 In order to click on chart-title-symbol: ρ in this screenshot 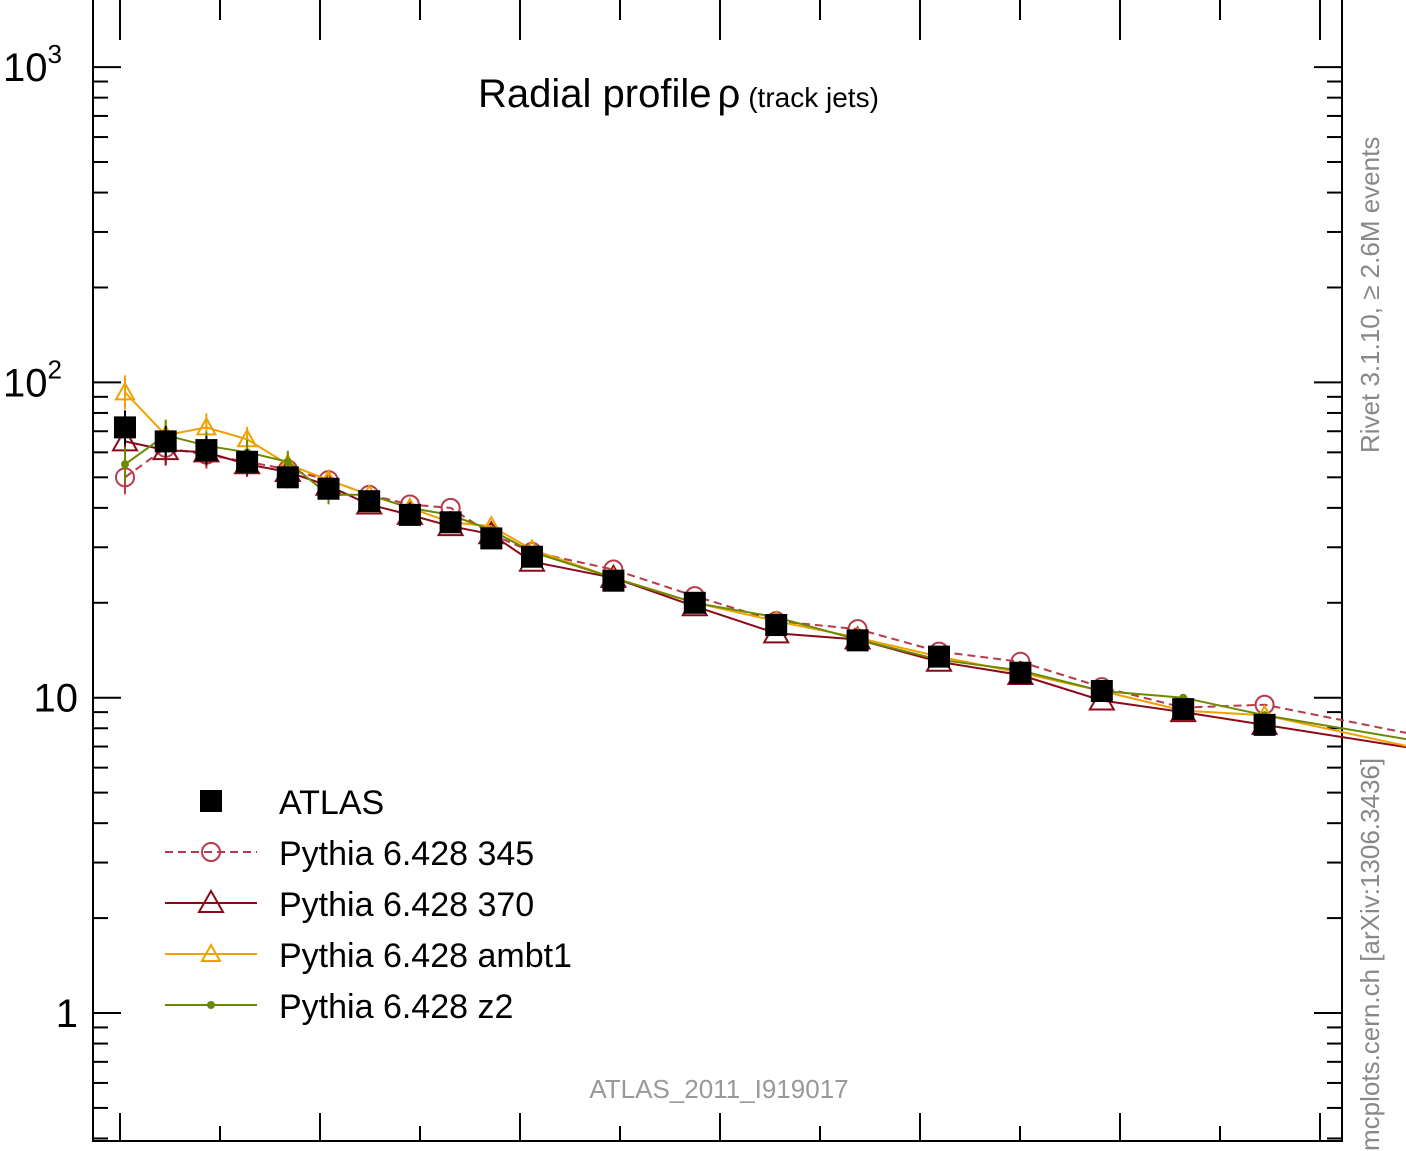, I will do `click(728, 94)`.